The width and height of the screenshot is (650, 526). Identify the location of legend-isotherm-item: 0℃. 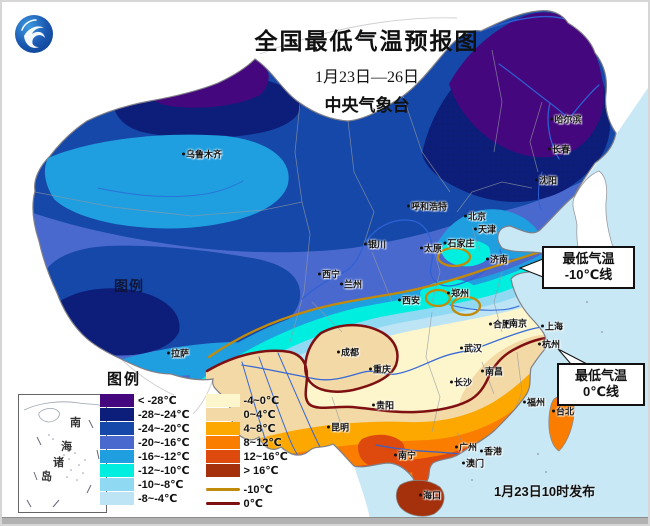
(246, 503).